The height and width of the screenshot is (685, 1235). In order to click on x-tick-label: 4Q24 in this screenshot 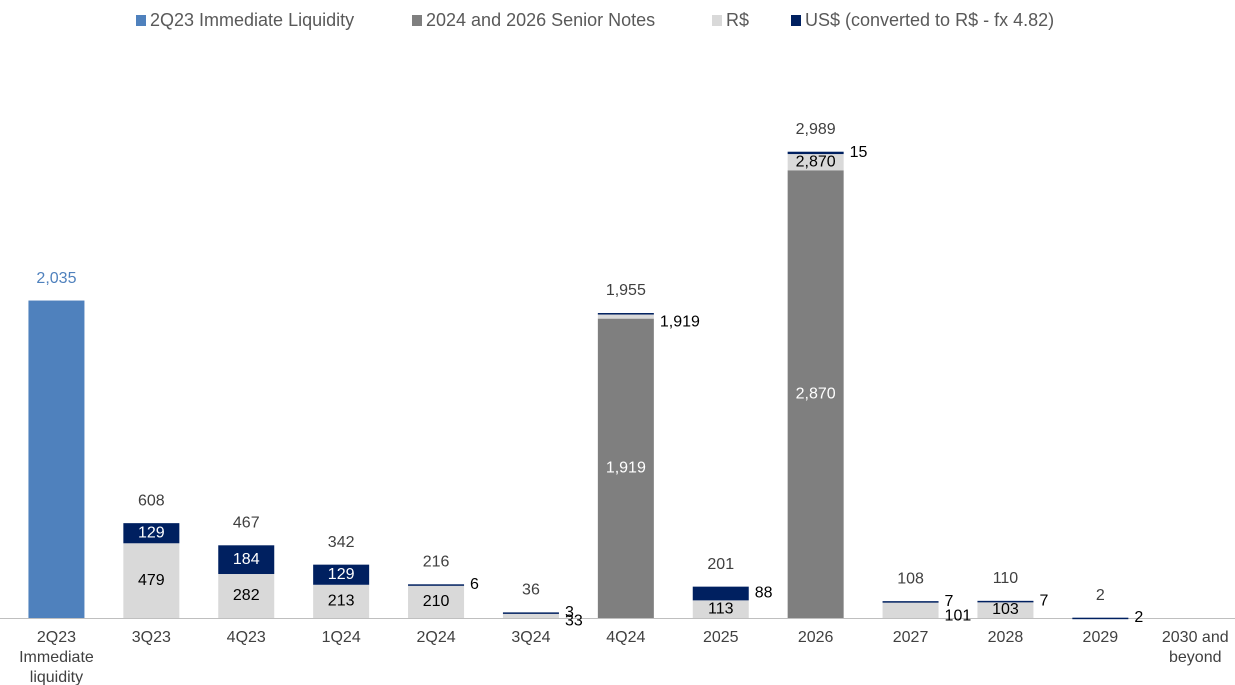, I will do `click(625, 637)`.